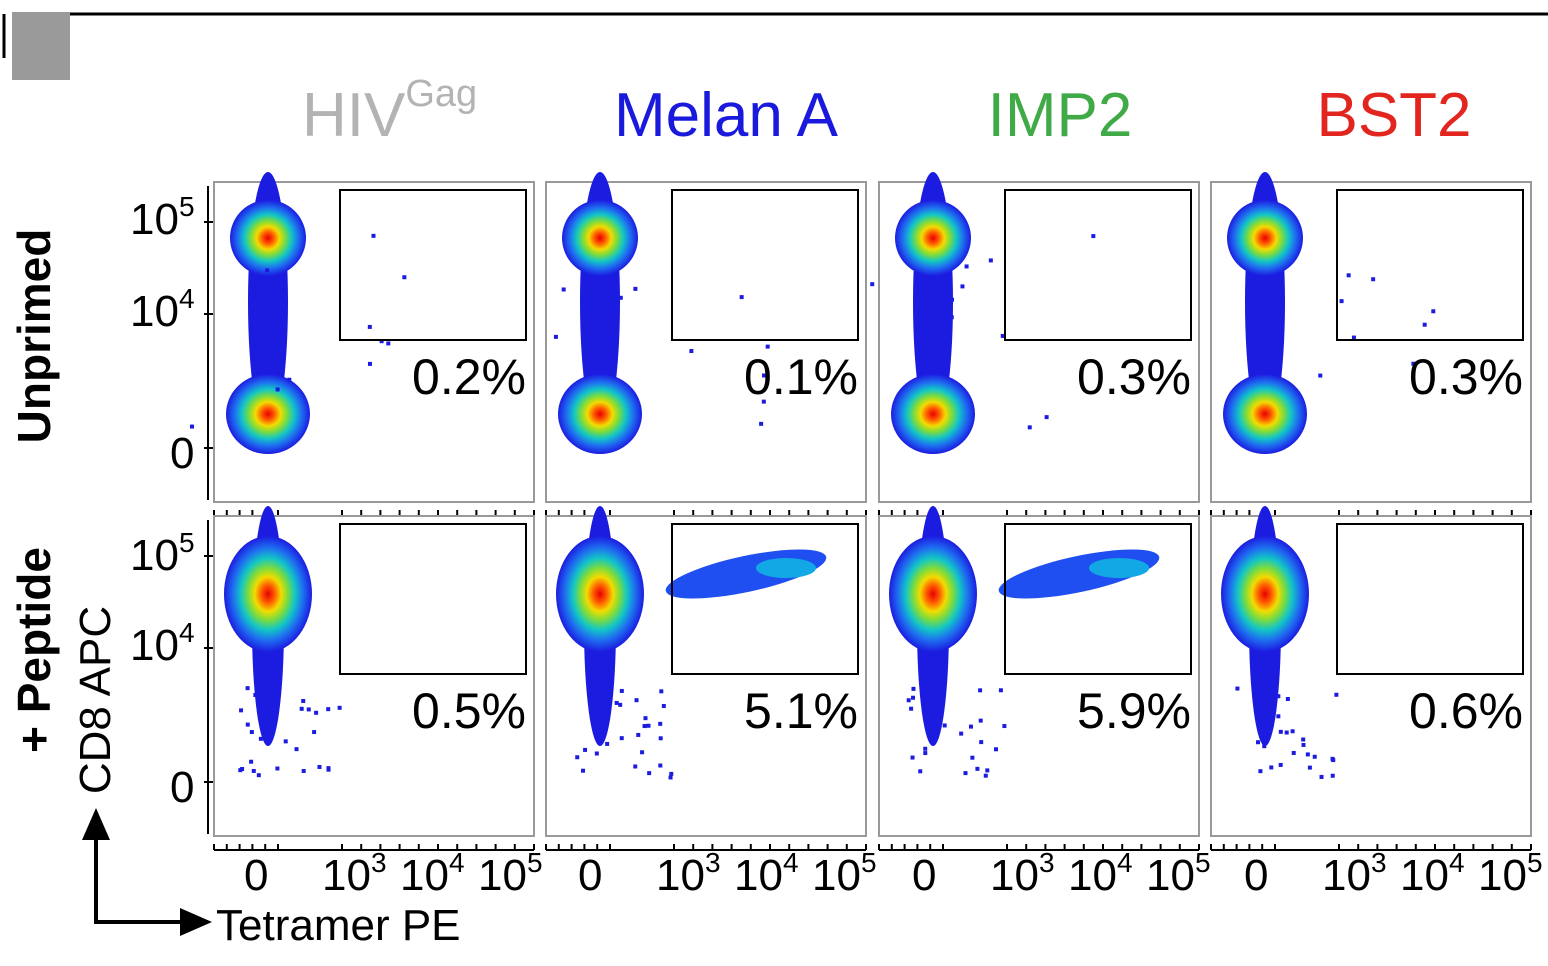 This screenshot has width=1548, height=966. Describe the element at coordinates (726, 115) in the screenshot. I see `column-title-melan-a: Melan A` at that location.